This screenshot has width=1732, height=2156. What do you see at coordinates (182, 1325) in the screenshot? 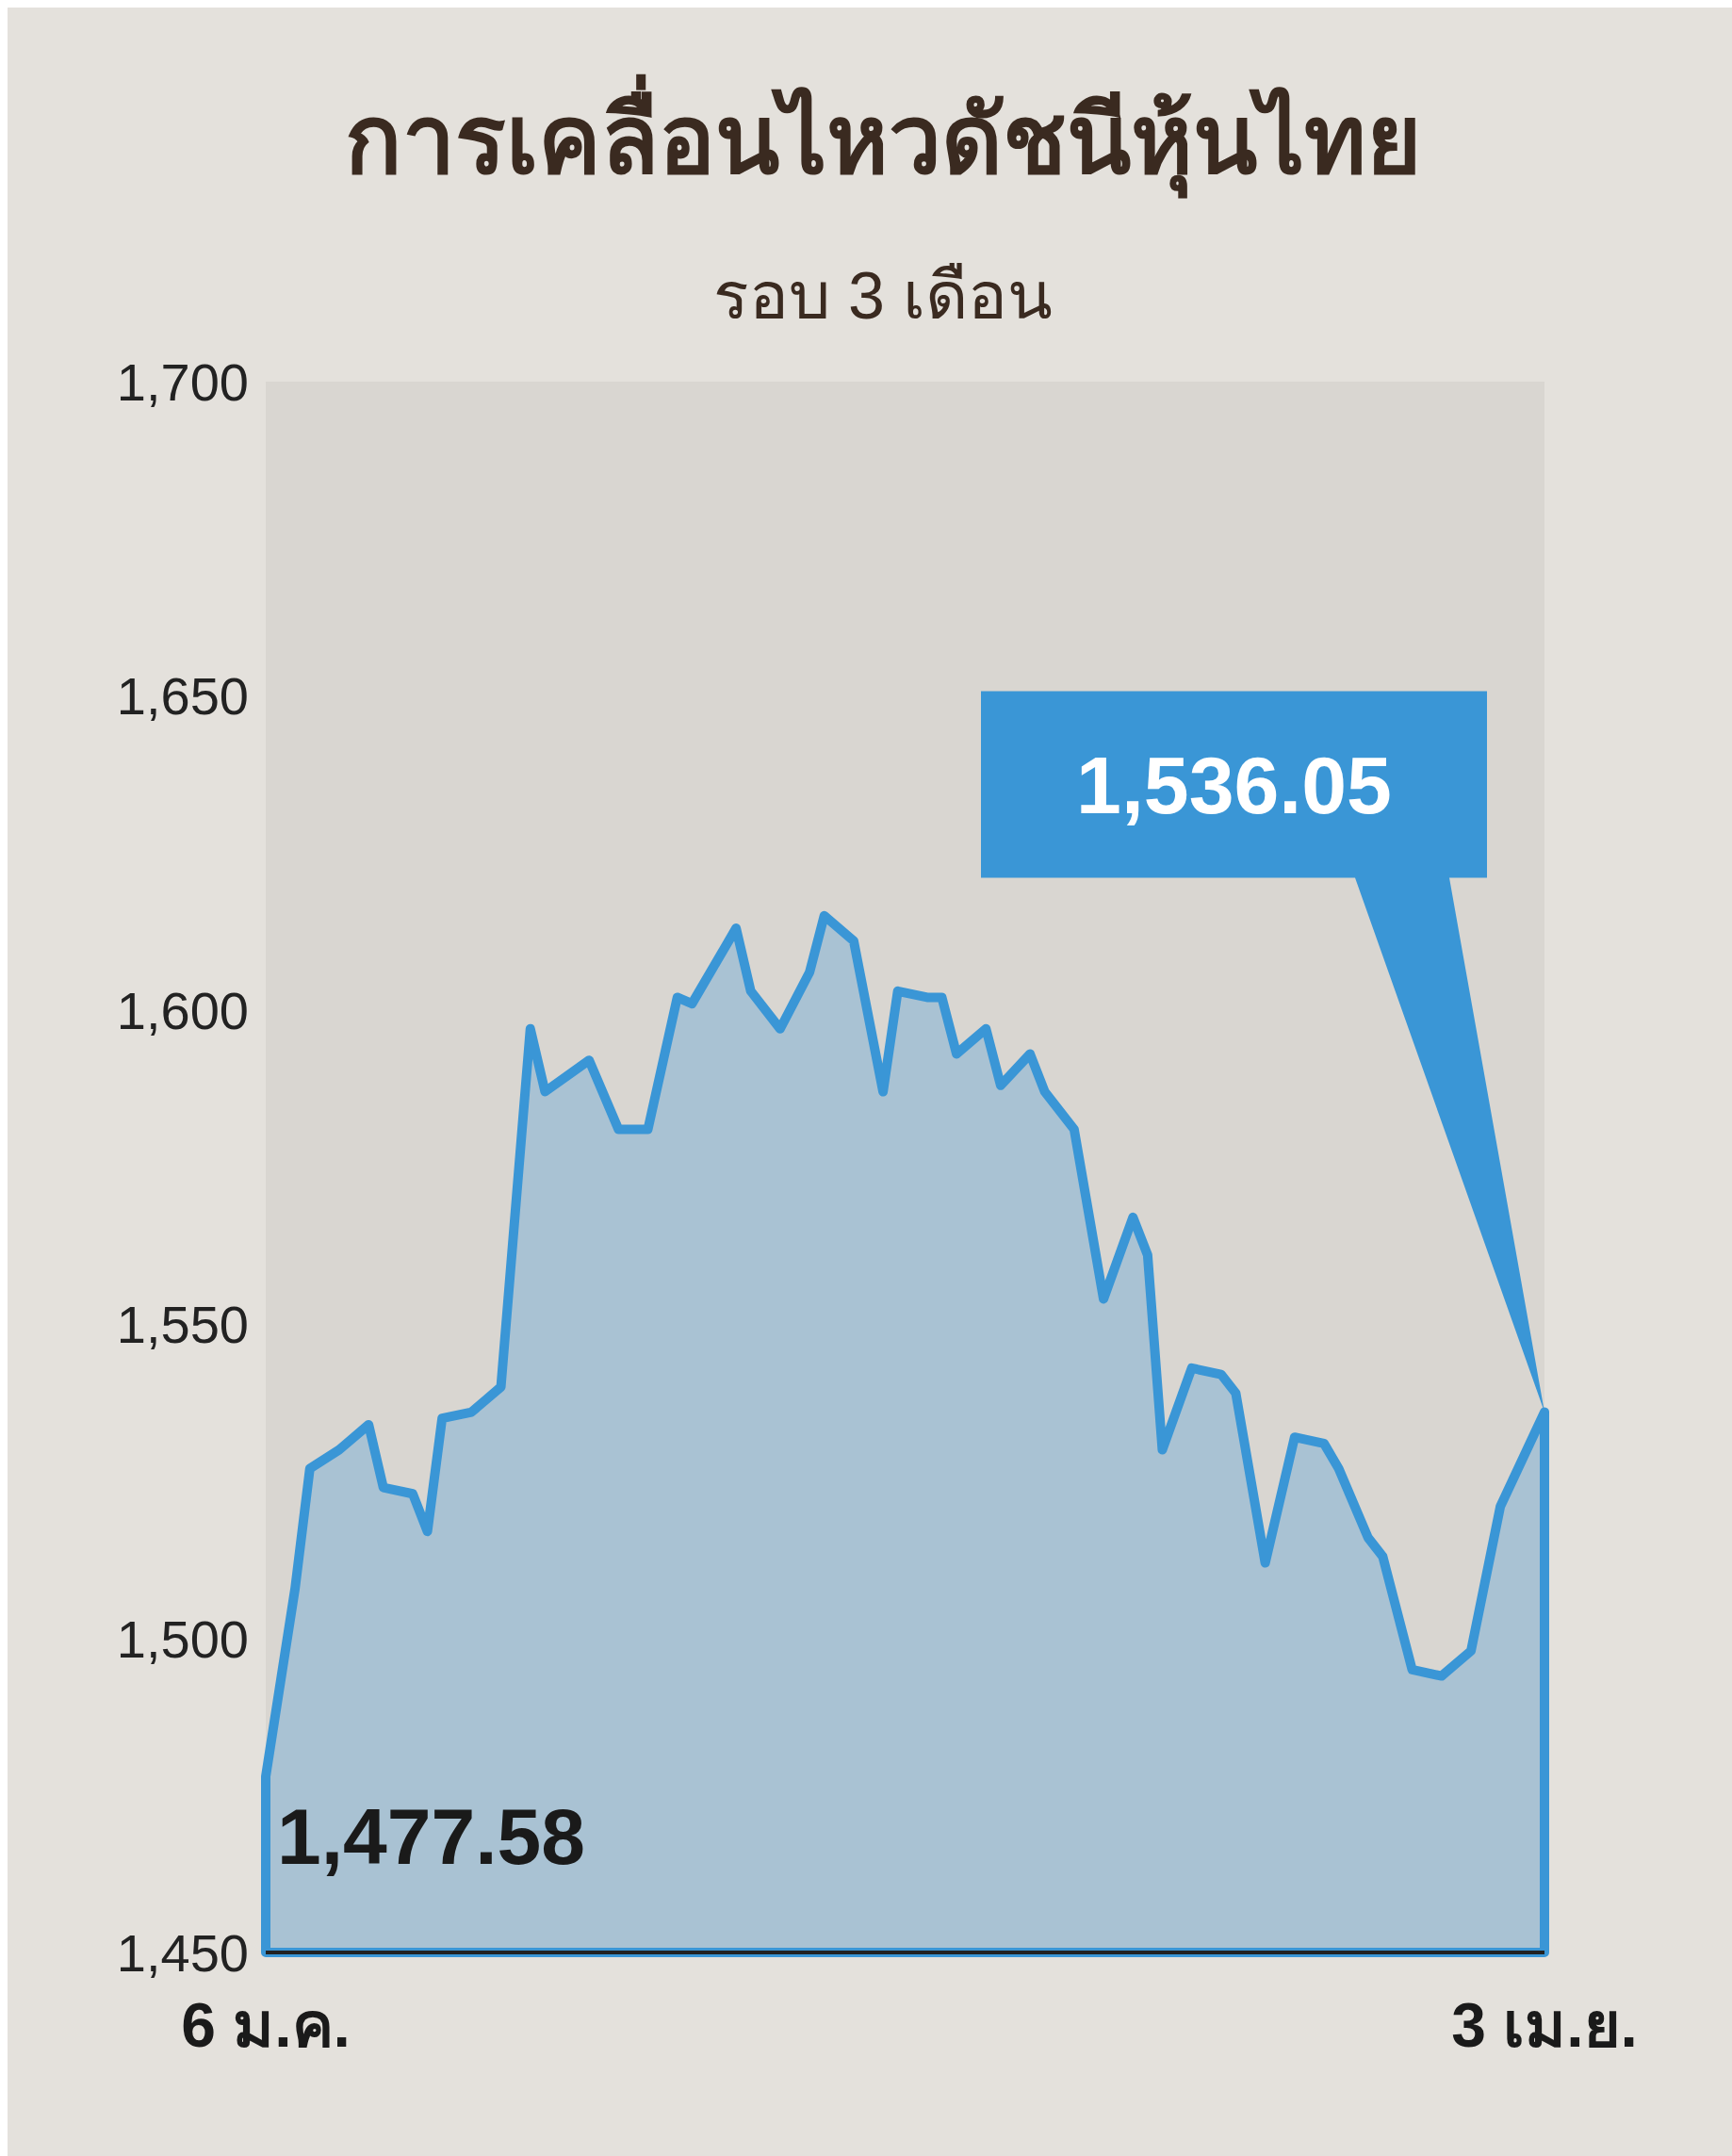
I see `y-tick-label: 1,550` at bounding box center [182, 1325].